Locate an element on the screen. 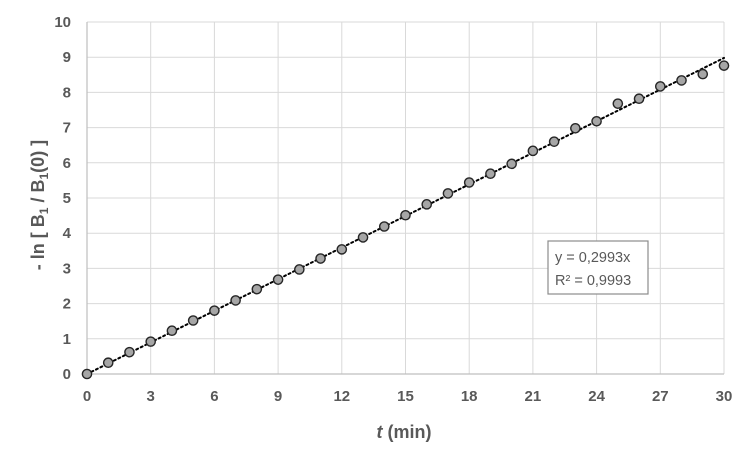 The image size is (750, 456). x-tick-label: 21 is located at coordinates (533, 396).